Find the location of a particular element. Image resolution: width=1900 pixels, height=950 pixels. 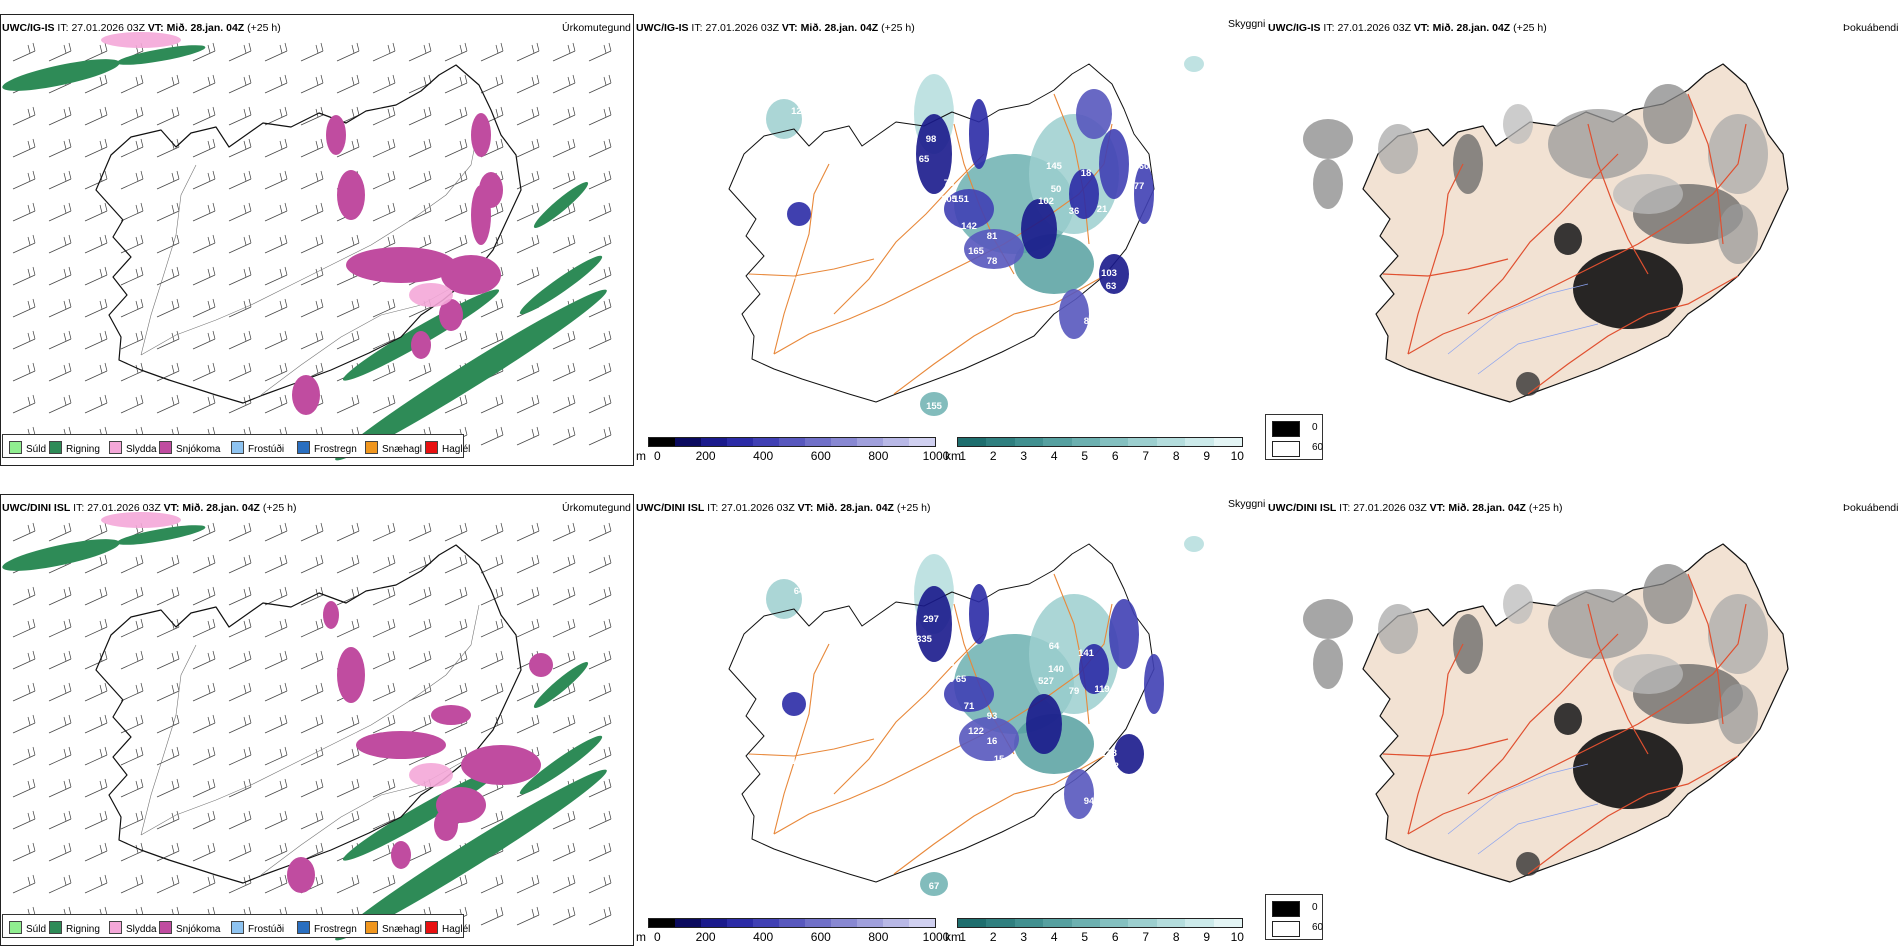

panel-title-fog-bottom: Þokuábendi is located at coordinates (1871, 508).